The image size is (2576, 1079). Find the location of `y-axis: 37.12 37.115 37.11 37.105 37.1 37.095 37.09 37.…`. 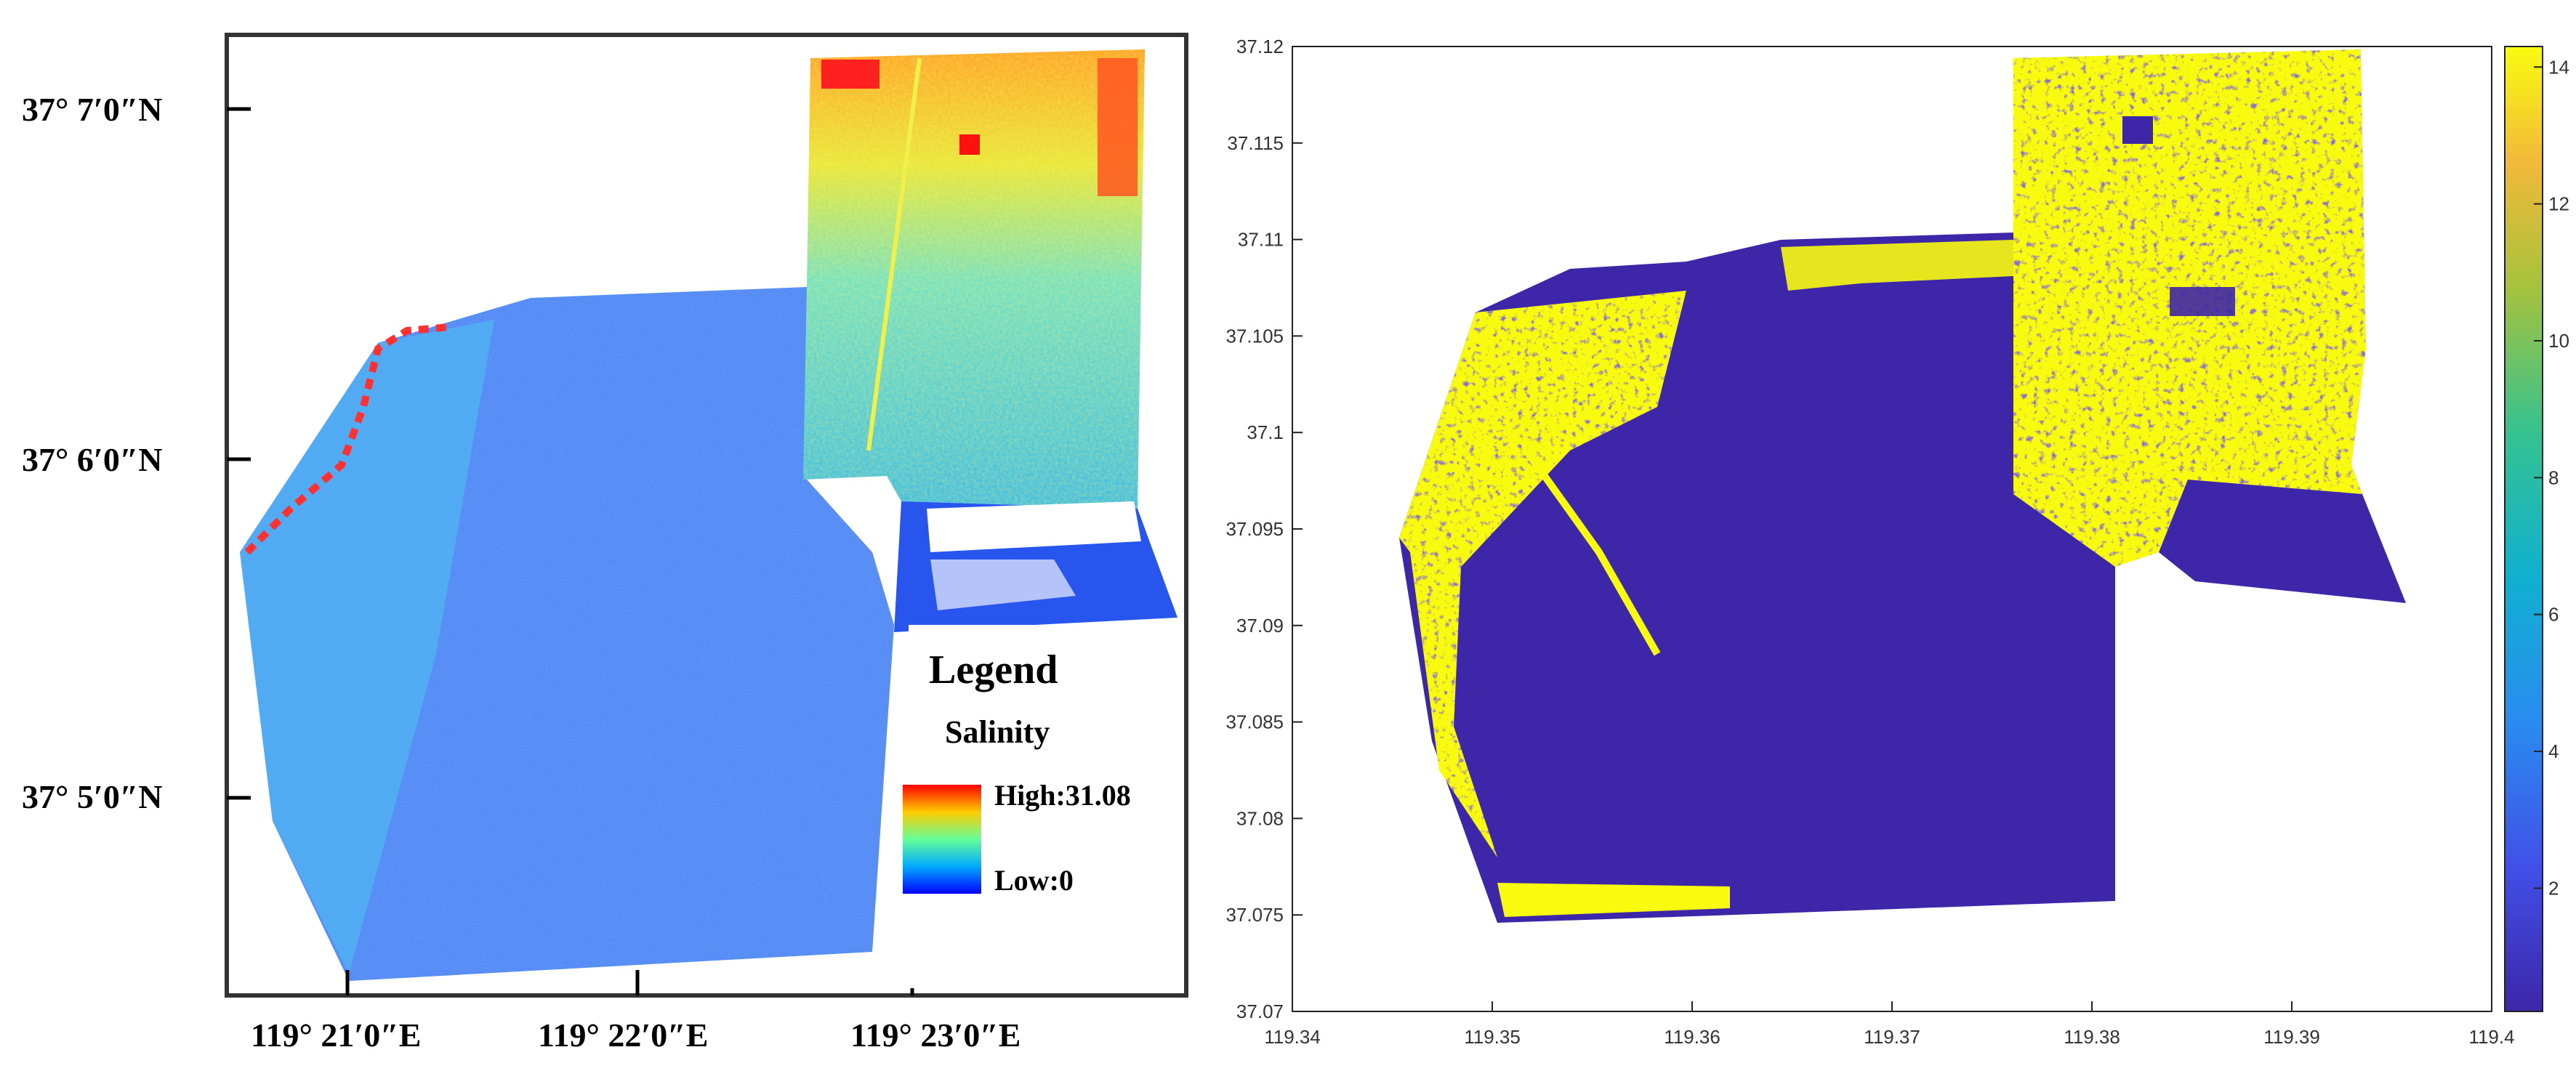

y-axis: 37.12 37.115 37.11 37.105 37.1 37.095 37.09 37.… is located at coordinates (1264, 529).